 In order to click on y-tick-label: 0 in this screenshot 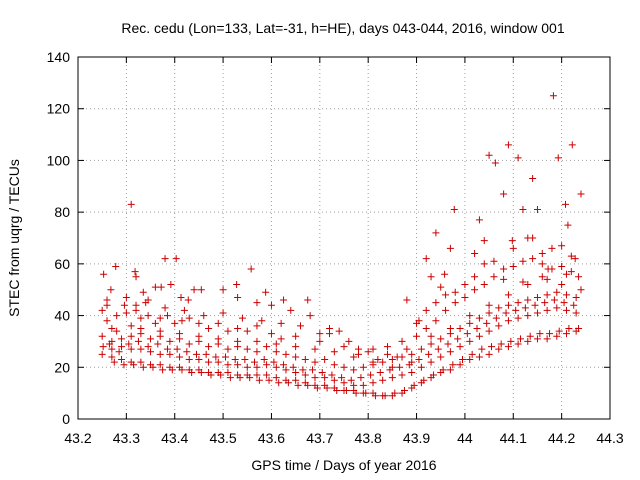, I will do `click(66, 419)`.